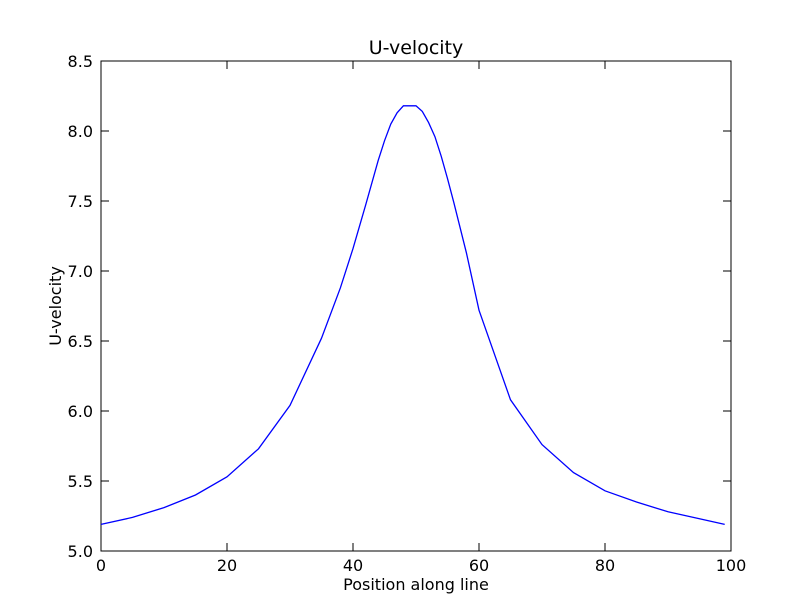 Image resolution: width=812 pixels, height=612 pixels. What do you see at coordinates (227, 565) in the screenshot?
I see `x-tick-label: 20` at bounding box center [227, 565].